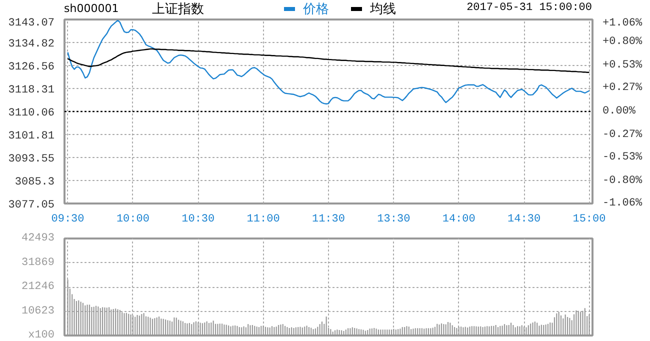  What do you see at coordinates (38, 262) in the screenshot?
I see `y-tick-label: 31869` at bounding box center [38, 262].